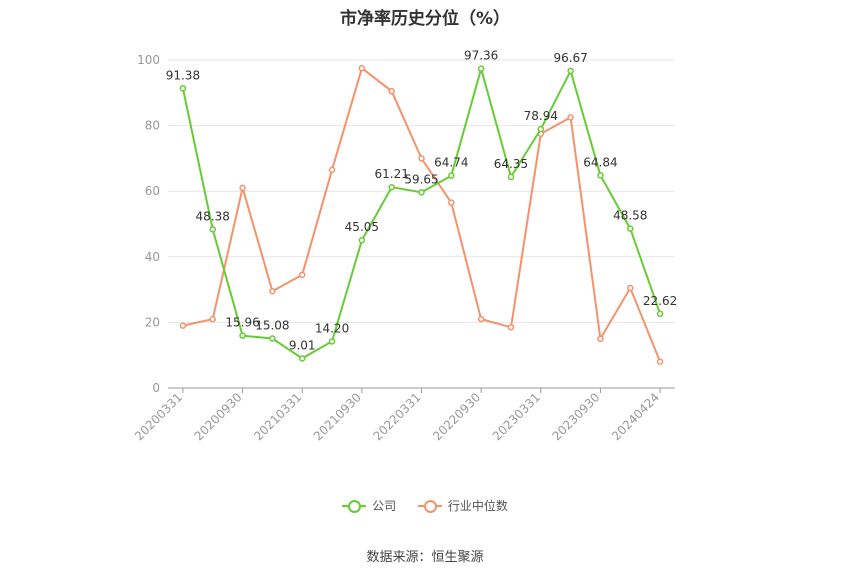 This screenshot has width=850, height=575. Describe the element at coordinates (156, 388) in the screenshot. I see `y-tick-label: 0` at that location.